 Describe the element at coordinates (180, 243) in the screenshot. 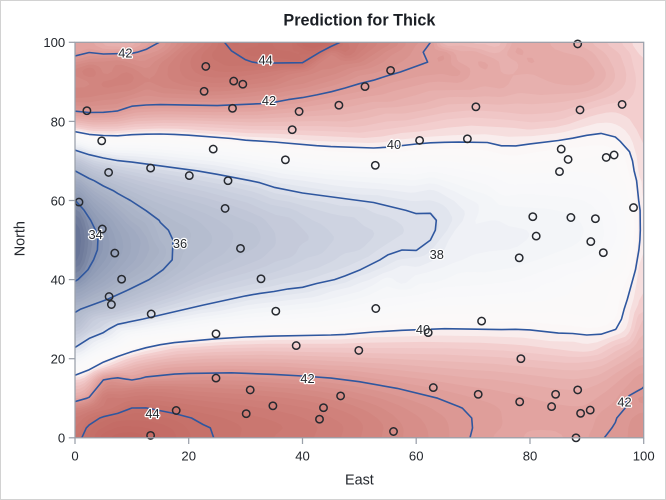

I see `svg-text: 36` at that location.